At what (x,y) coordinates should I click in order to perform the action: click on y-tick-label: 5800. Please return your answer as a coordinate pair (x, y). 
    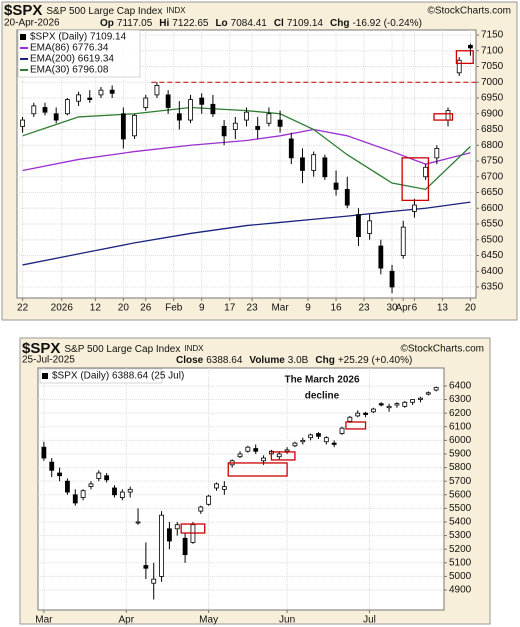
    Looking at the image, I should click on (460, 467).